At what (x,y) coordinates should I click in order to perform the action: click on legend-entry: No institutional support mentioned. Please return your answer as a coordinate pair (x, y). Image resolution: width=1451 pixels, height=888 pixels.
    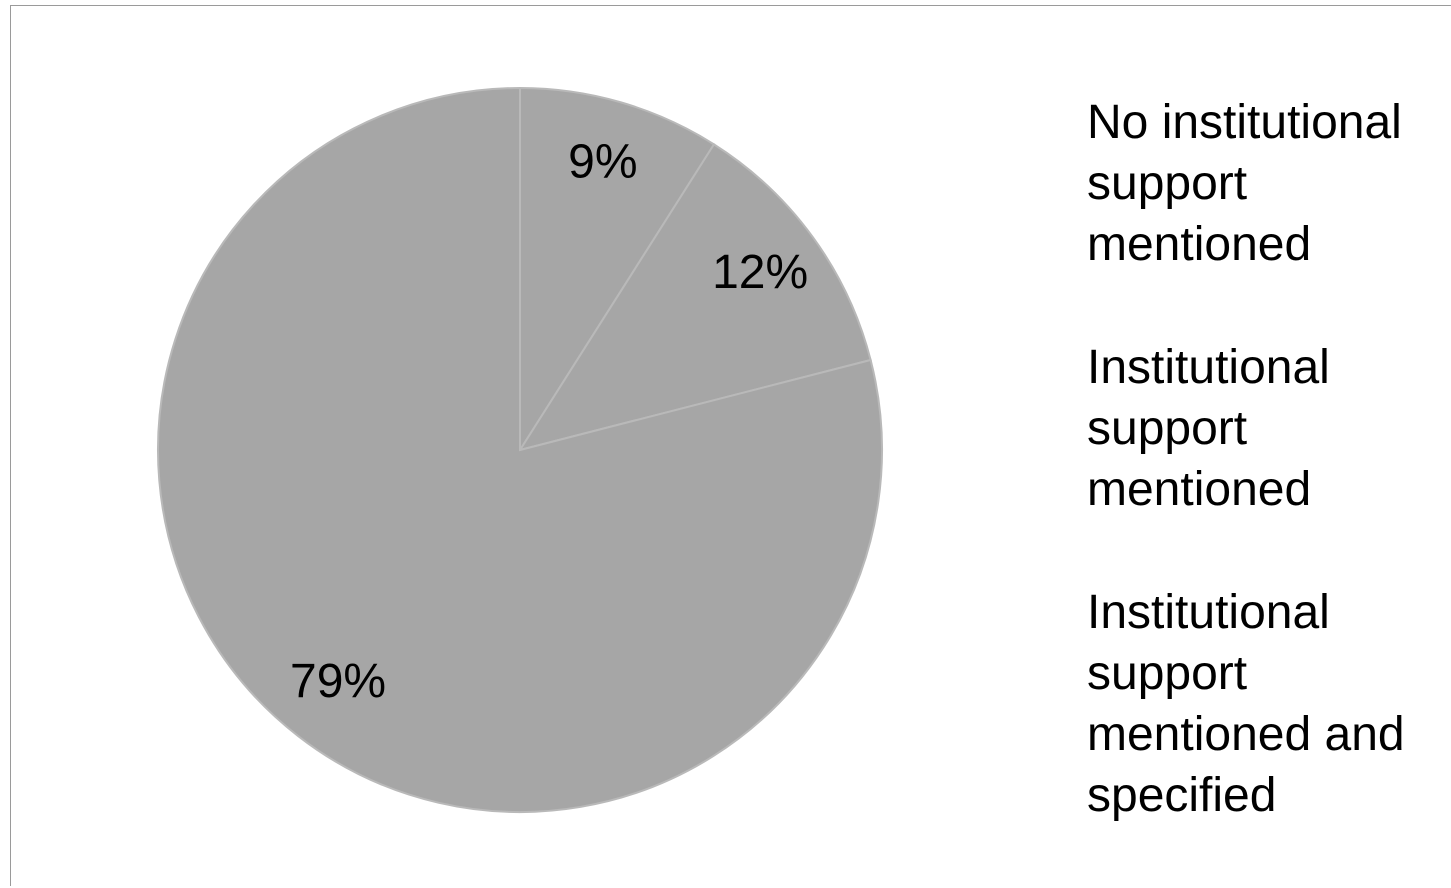
    Looking at the image, I should click on (1244, 183).